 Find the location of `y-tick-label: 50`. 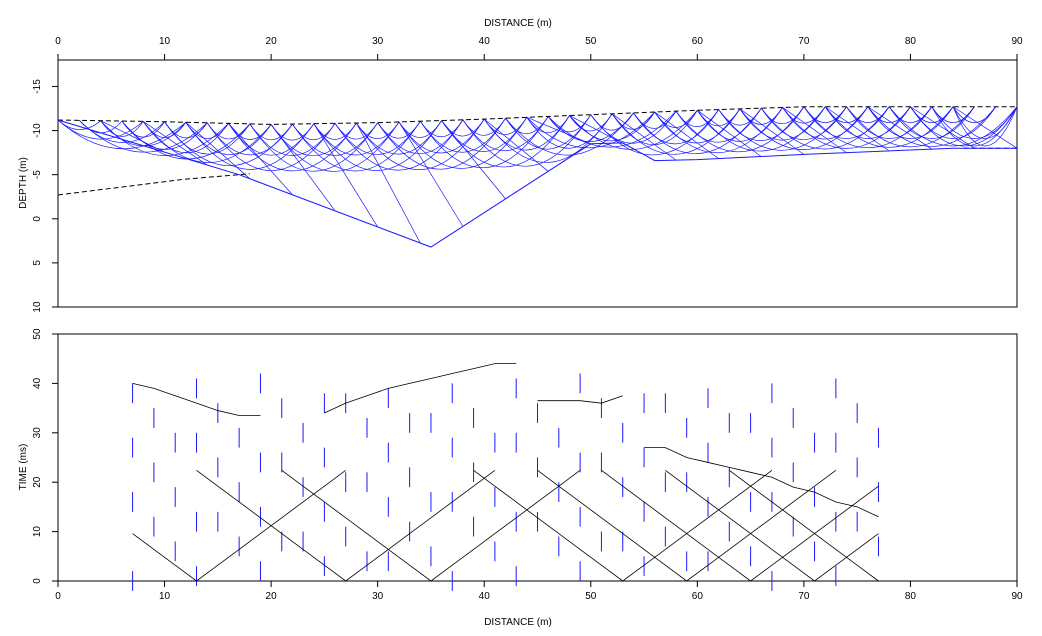

y-tick-label: 50 is located at coordinates (37, 334).